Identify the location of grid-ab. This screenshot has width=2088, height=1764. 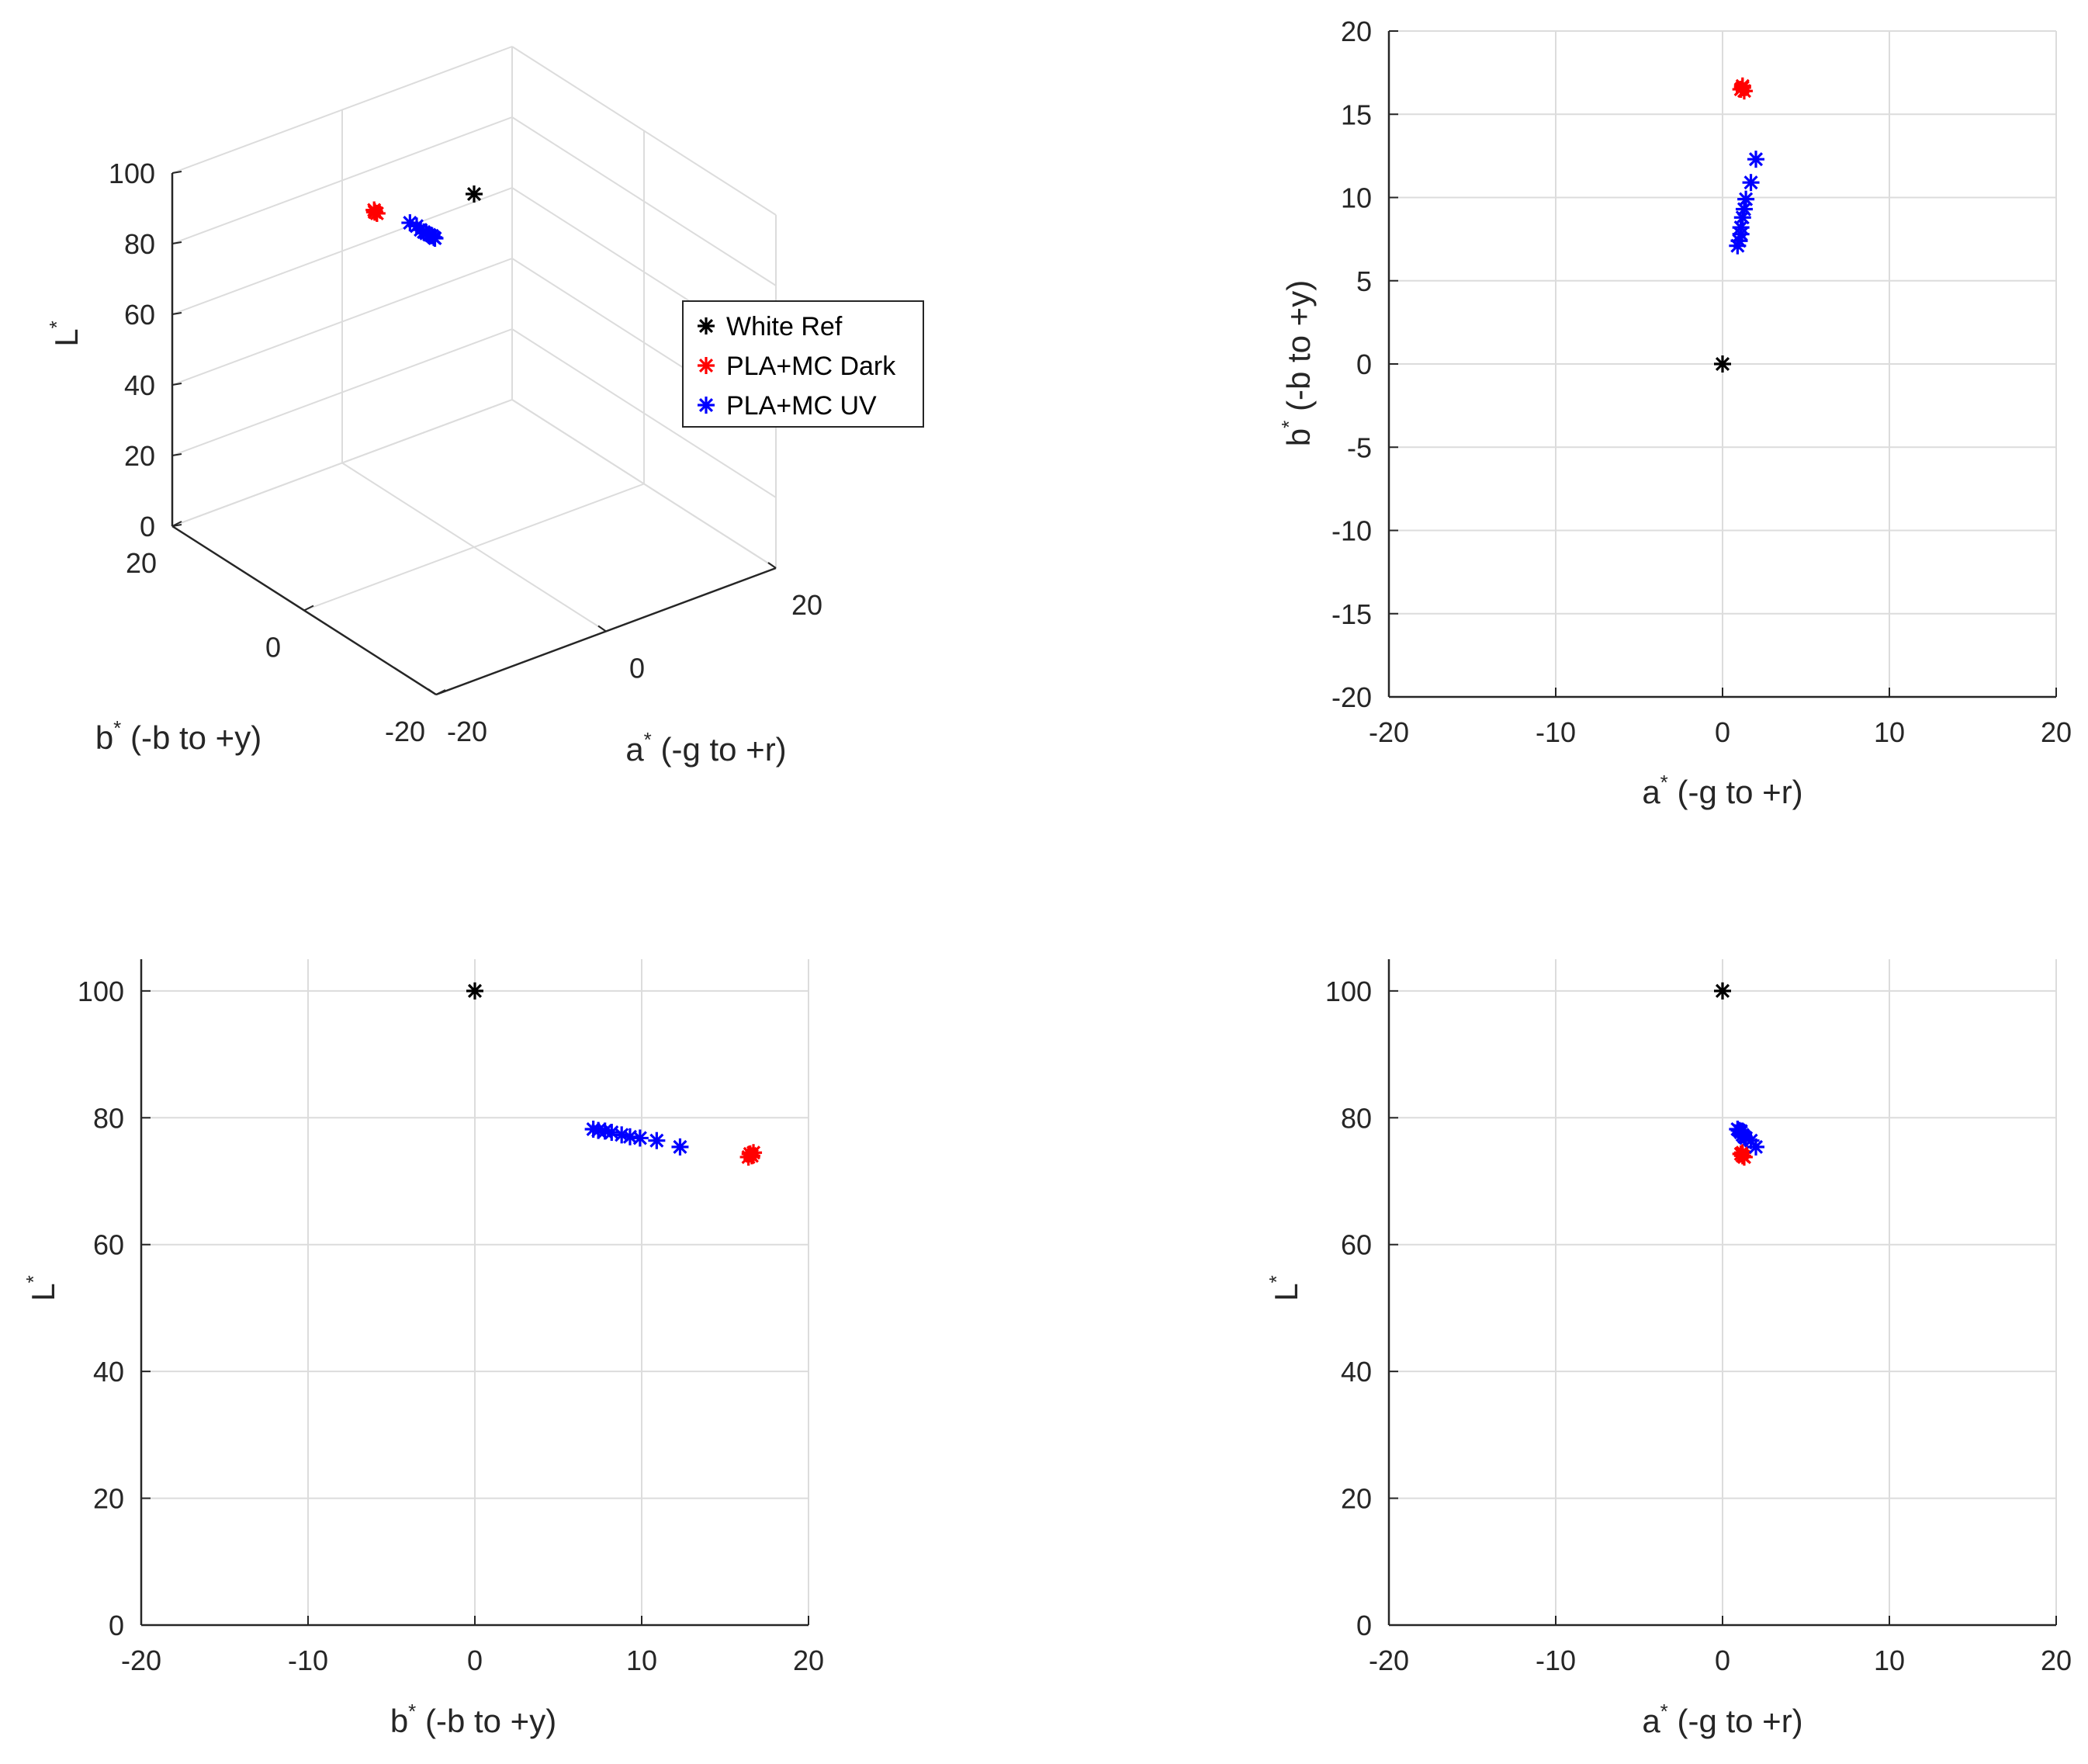
(1722, 364).